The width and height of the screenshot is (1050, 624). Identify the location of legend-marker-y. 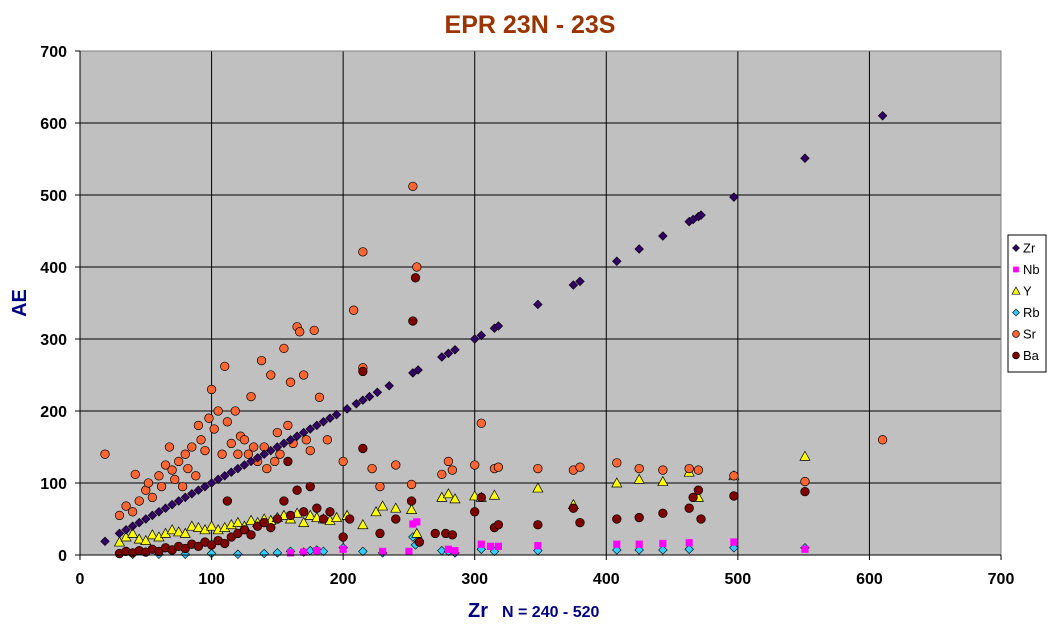
(1016, 290).